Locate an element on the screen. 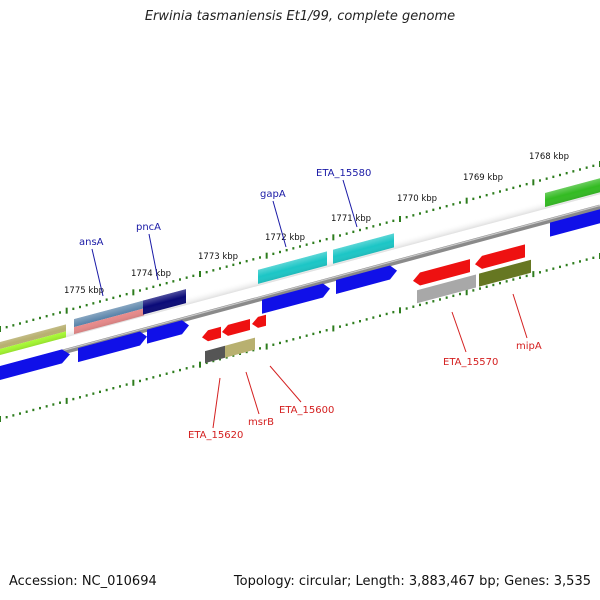 The width and height of the screenshot is (600, 600). gene-label-ETA_15570: ETA_15570 is located at coordinates (470, 362).